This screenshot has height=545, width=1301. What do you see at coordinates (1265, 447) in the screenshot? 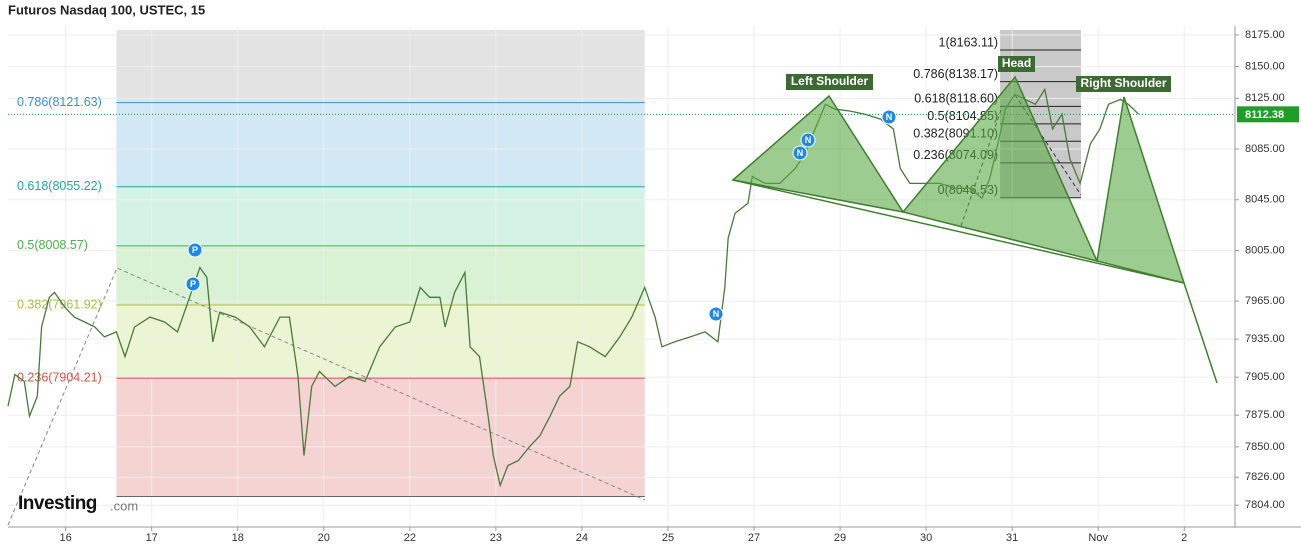
I see `y-tick-label: 7850.00` at bounding box center [1265, 447].